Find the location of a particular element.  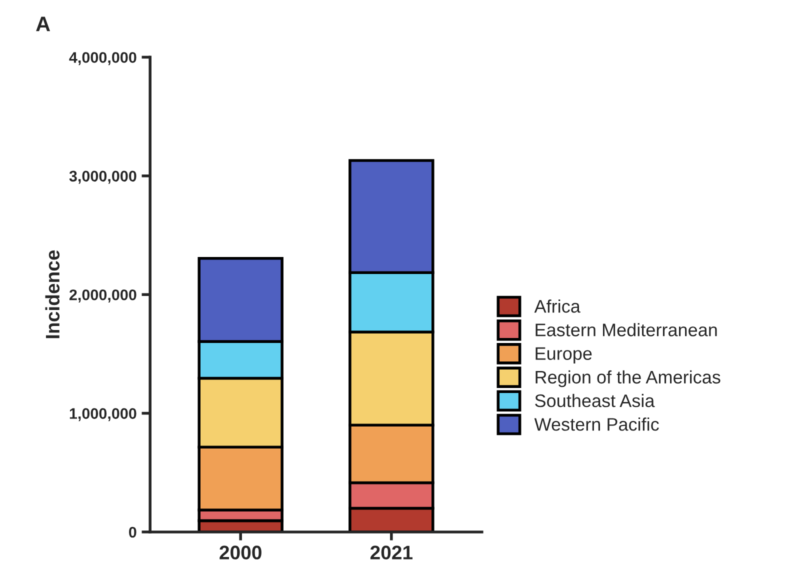

y-tick-label: 0 is located at coordinates (132, 532).